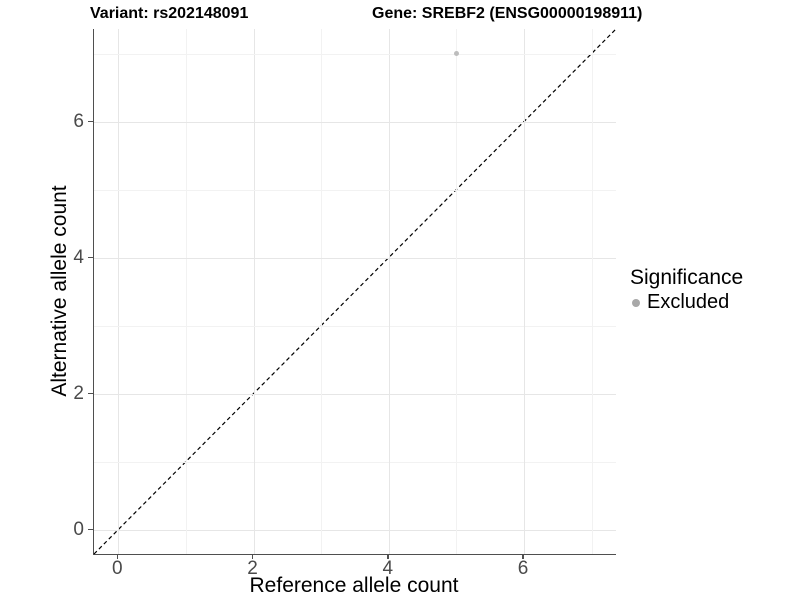 The width and height of the screenshot is (800, 600). Describe the element at coordinates (252, 568) in the screenshot. I see `x-tick-label-2: 2` at that location.